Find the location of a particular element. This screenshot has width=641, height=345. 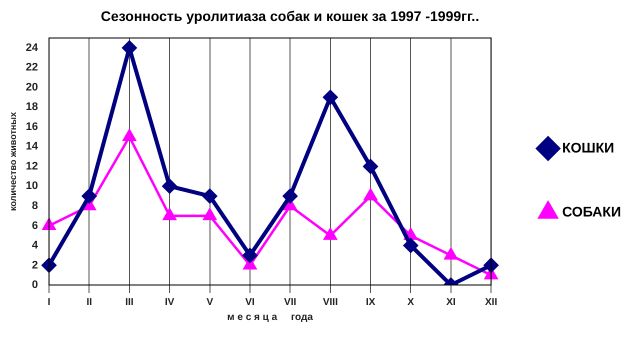

y-axis-title: количество животных is located at coordinates (13, 161).